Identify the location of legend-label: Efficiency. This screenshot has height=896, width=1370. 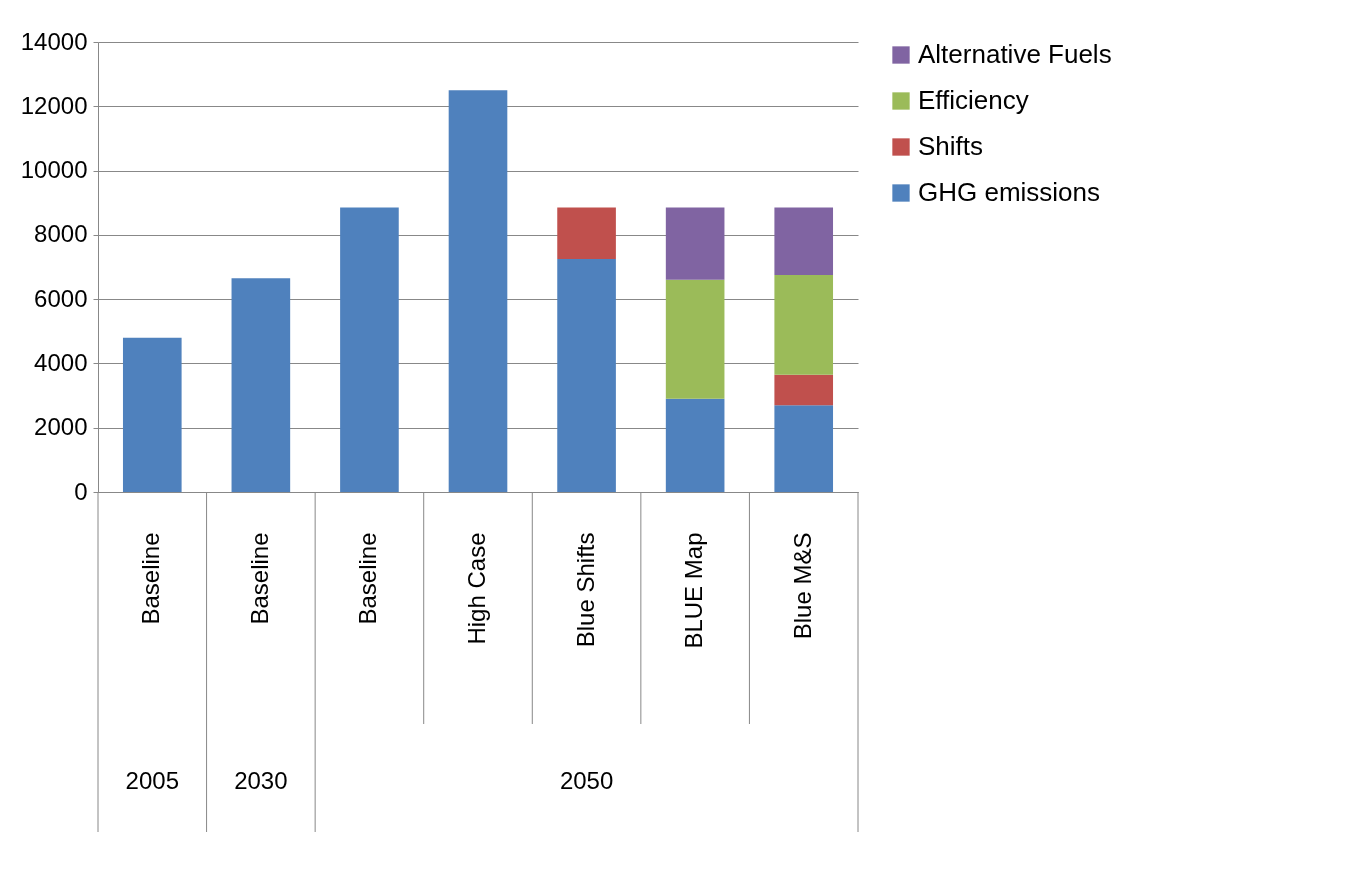
(973, 100).